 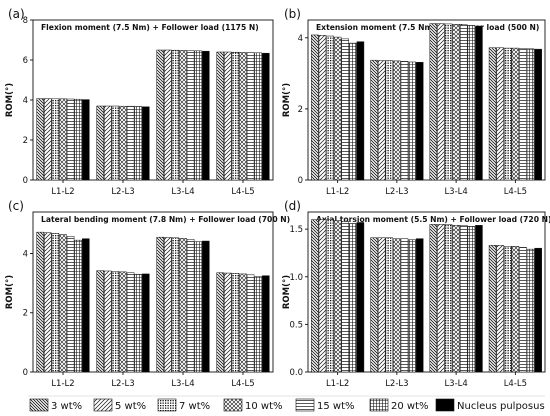 I want to click on y-tick-label: 0.5, so click(x=296, y=325).